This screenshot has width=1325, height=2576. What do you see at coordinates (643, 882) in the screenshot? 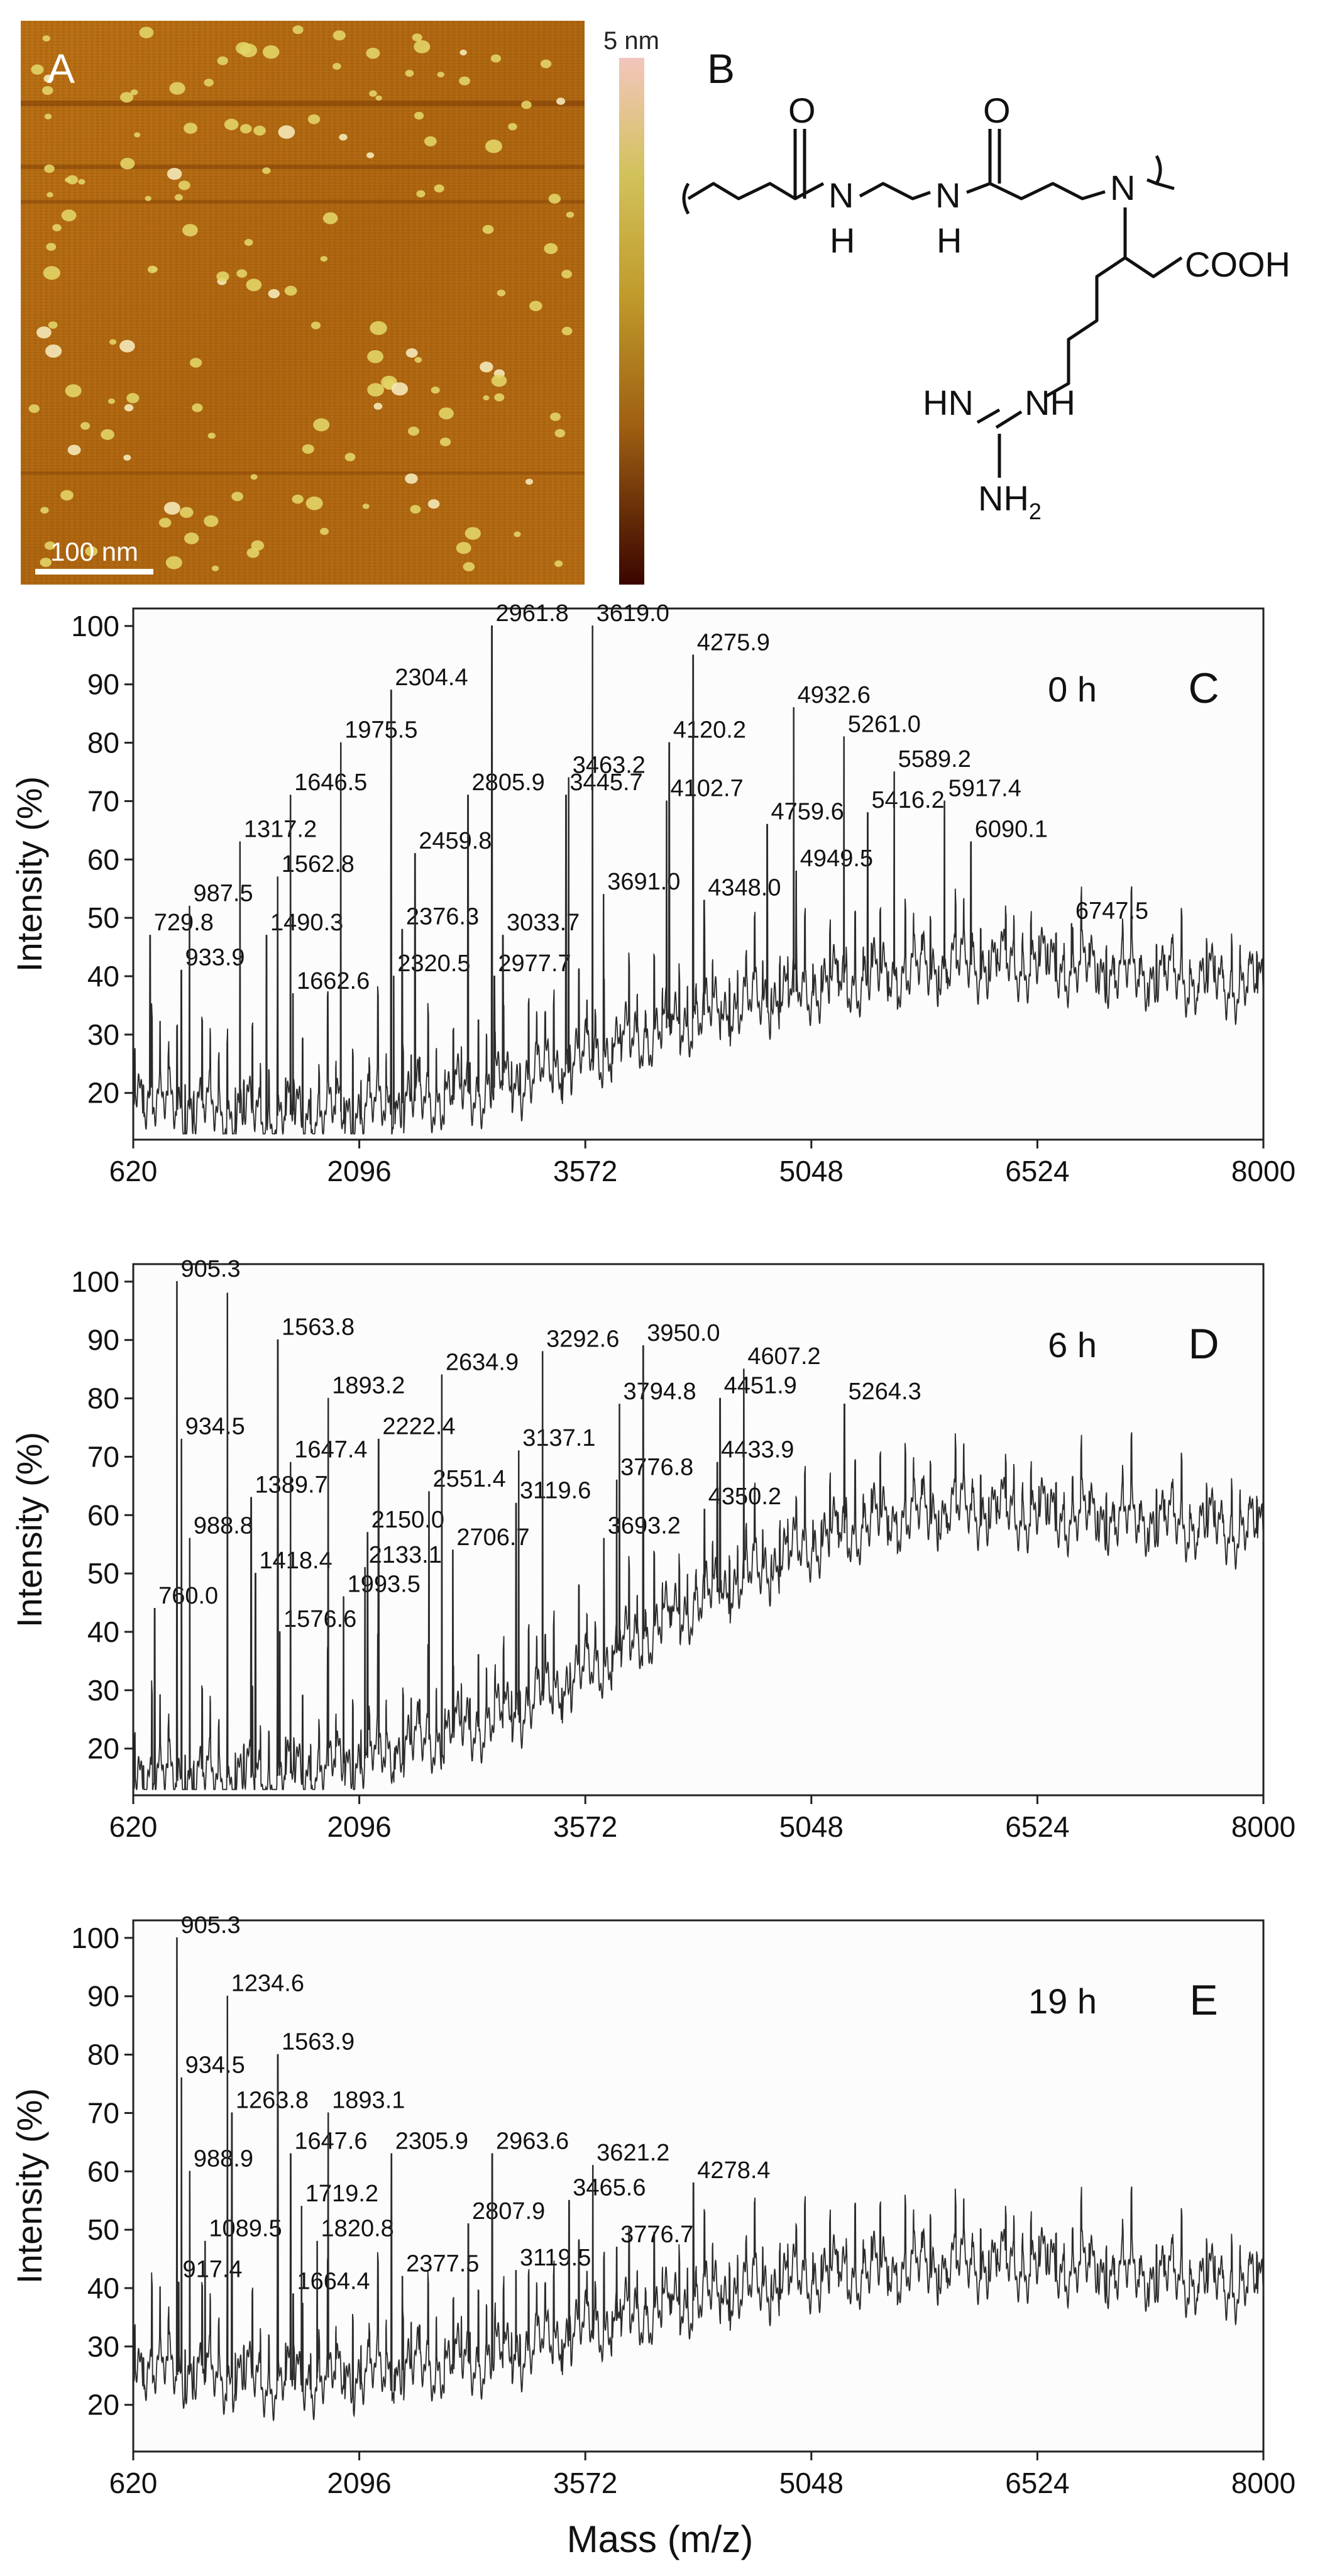
I see `peak-label: 3691.0` at bounding box center [643, 882].